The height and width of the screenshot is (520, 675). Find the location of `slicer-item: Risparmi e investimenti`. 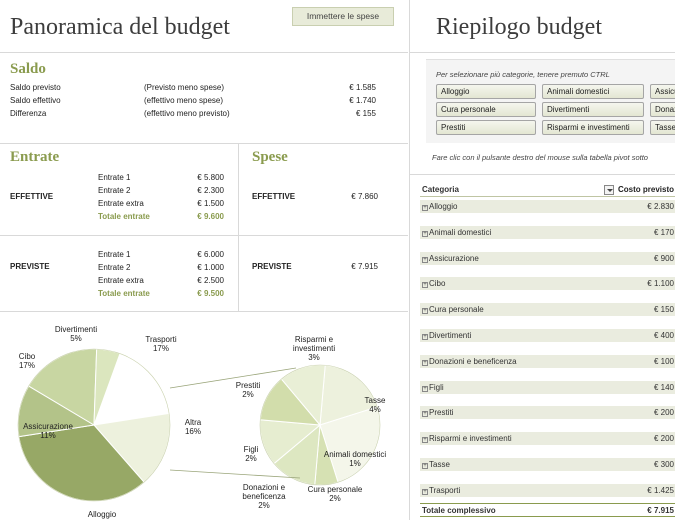

slicer-item: Risparmi e investimenti is located at coordinates (593, 127).